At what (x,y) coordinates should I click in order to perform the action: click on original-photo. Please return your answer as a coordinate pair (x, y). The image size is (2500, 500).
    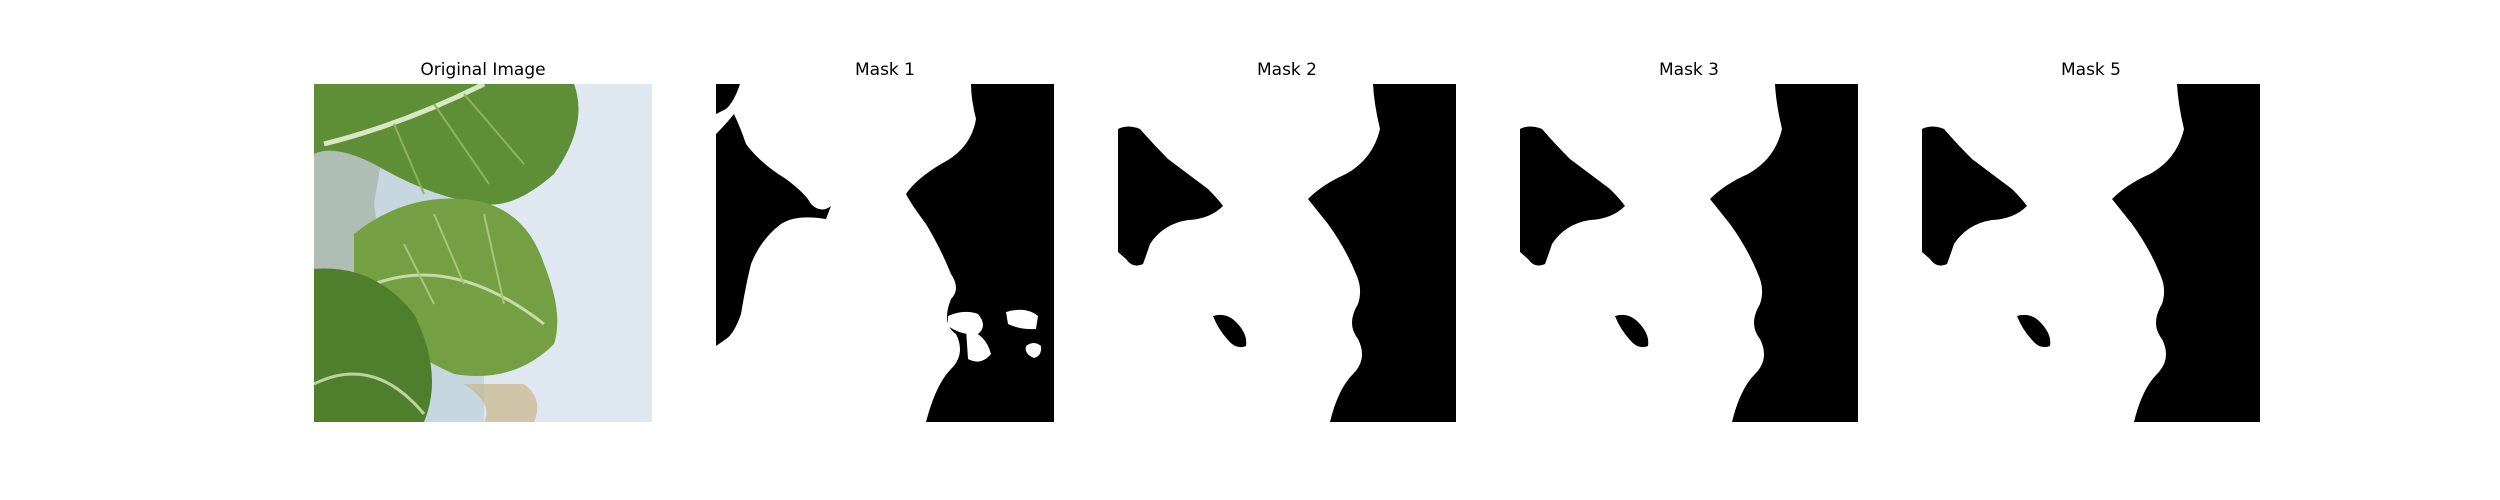
    Looking at the image, I should click on (483, 253).